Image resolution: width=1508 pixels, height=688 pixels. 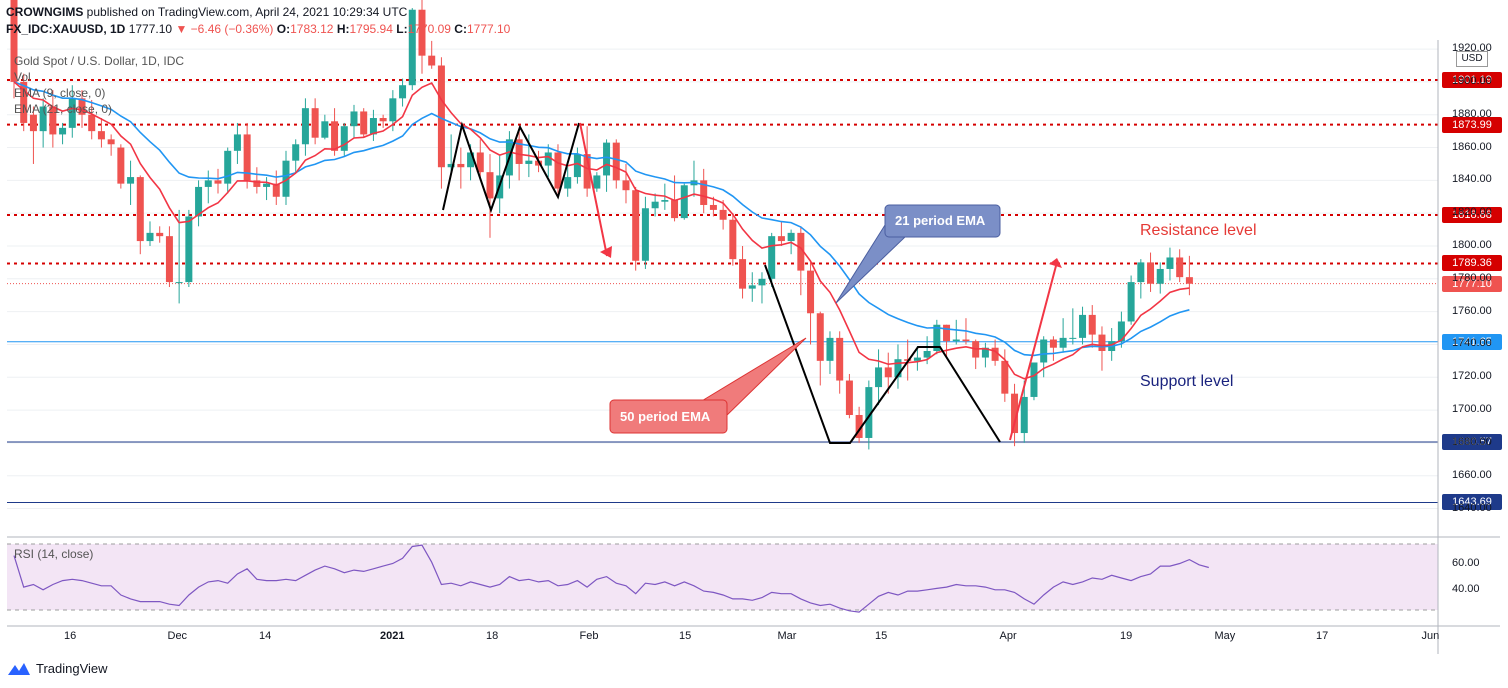 I want to click on price-level-tag: 1643.69, so click(x=1472, y=502).